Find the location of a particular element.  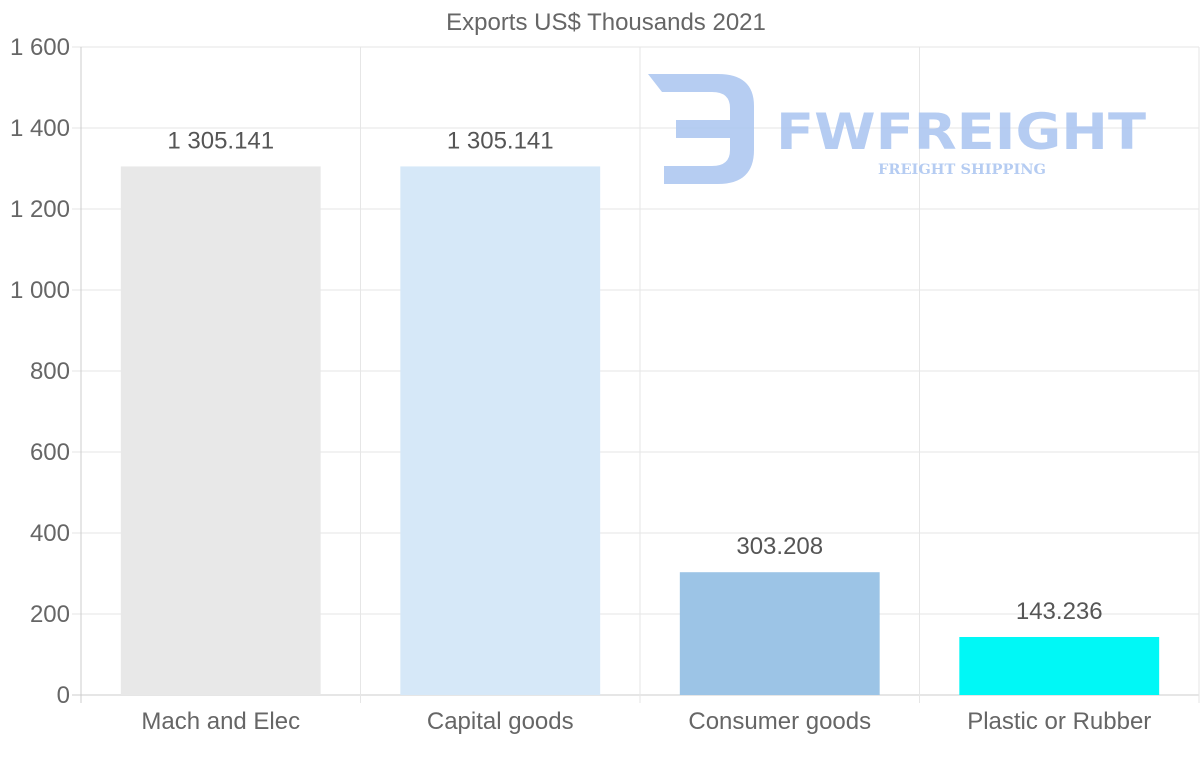

bar-value-label: 143.236 is located at coordinates (1059, 611).